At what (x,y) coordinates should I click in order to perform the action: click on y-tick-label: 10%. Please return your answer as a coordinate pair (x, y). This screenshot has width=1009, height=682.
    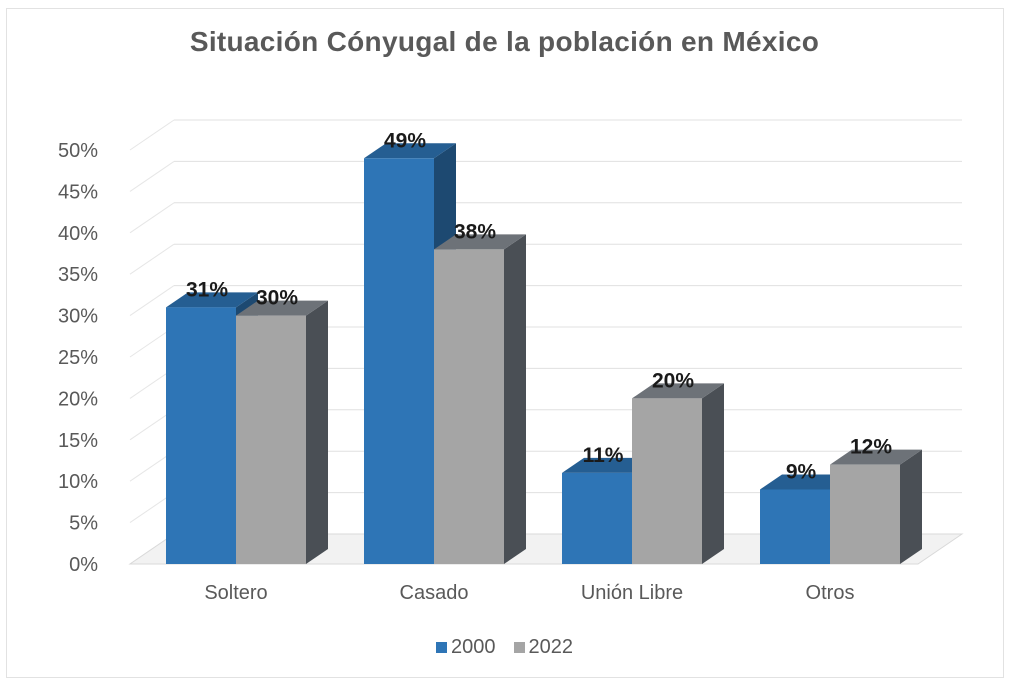
    Looking at the image, I should click on (78, 482).